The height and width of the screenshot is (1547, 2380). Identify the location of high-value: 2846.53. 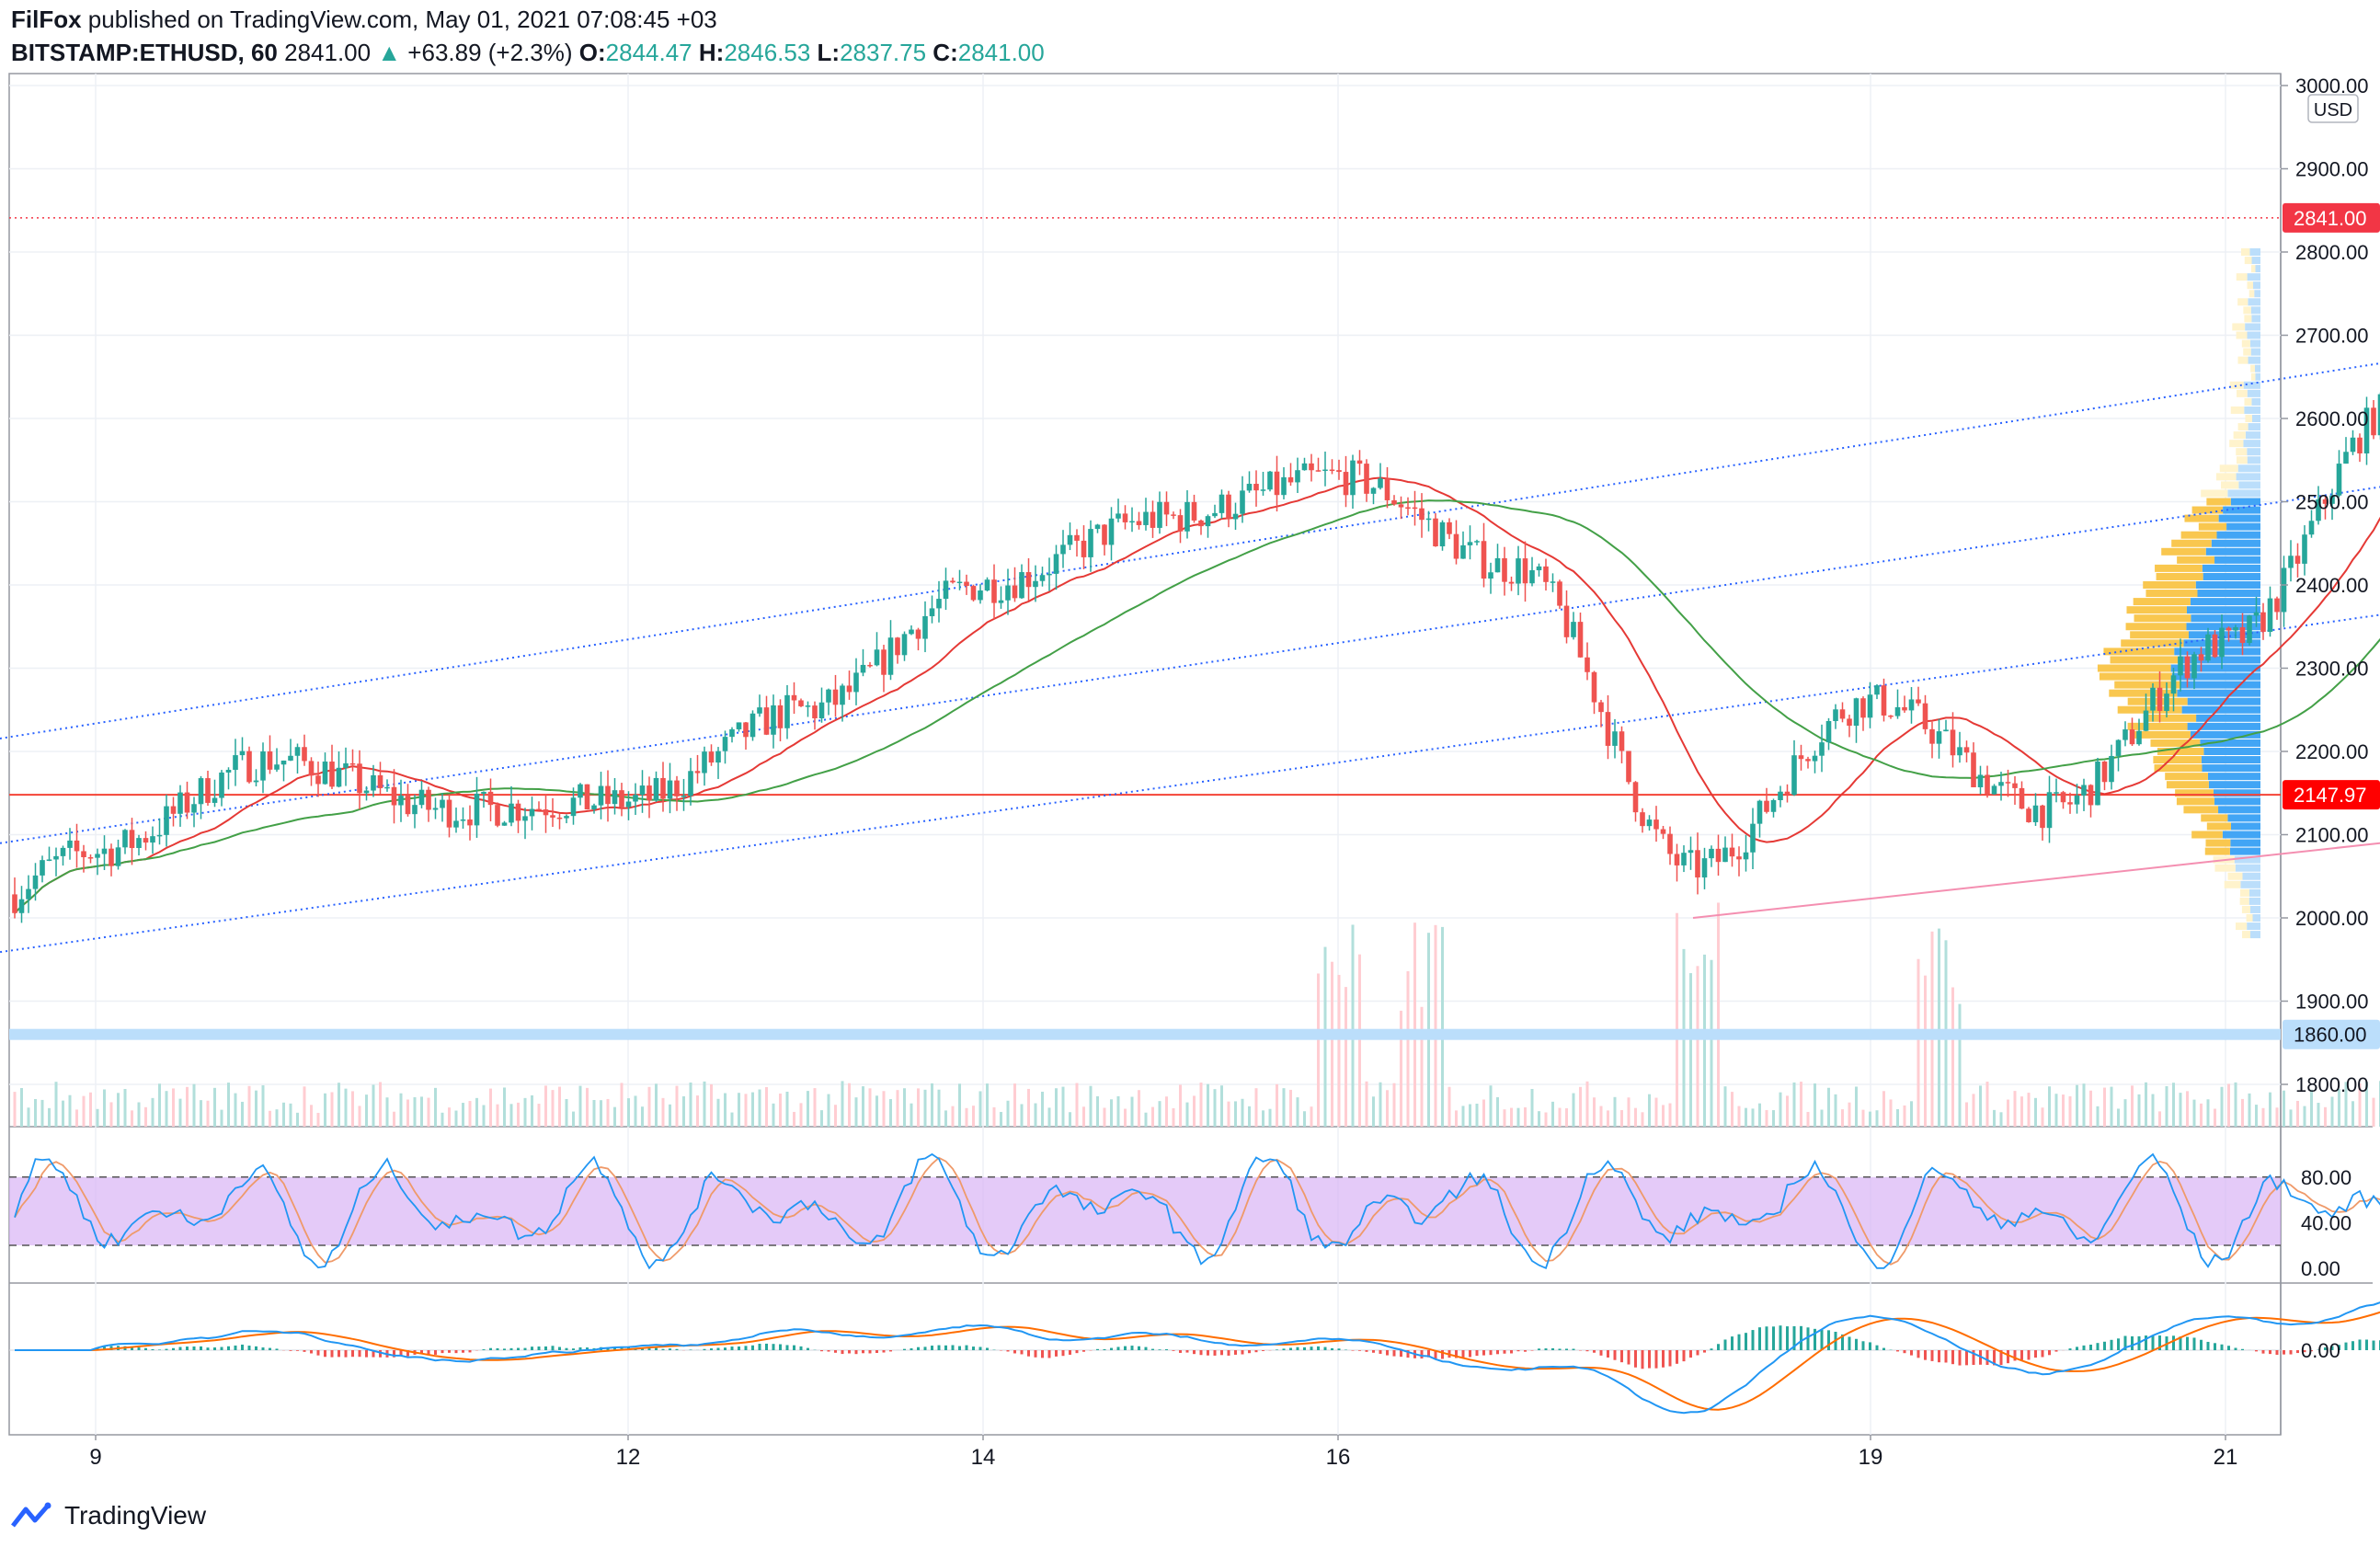
(767, 52).